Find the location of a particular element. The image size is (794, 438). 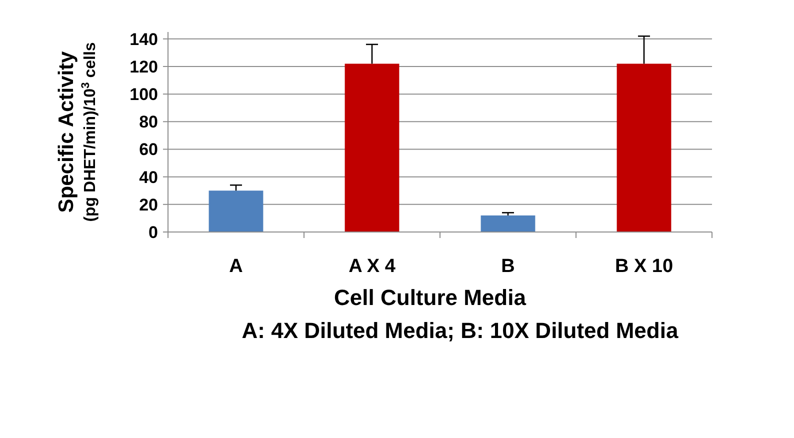

x-tick-label: B is located at coordinates (508, 266).